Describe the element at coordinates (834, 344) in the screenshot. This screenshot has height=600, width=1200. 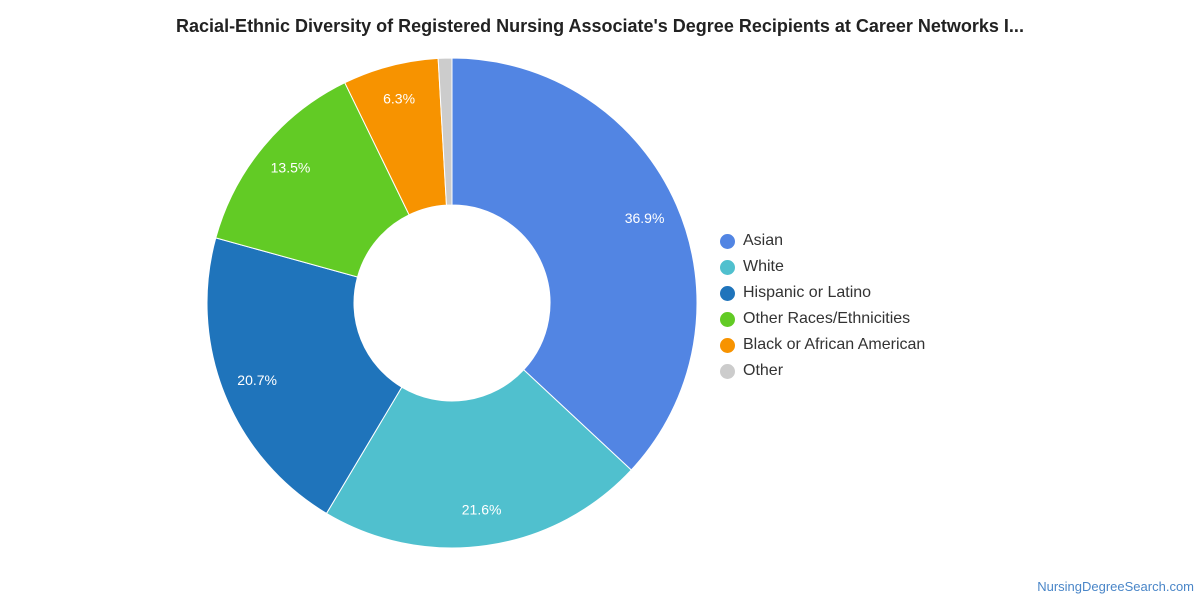
I see `legend-label: Black or African American` at that location.